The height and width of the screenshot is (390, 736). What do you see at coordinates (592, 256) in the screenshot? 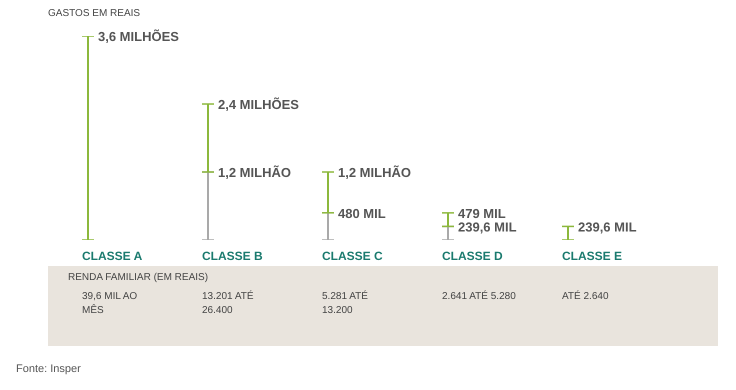
I see `x-tick-label: CLASSE E` at bounding box center [592, 256].